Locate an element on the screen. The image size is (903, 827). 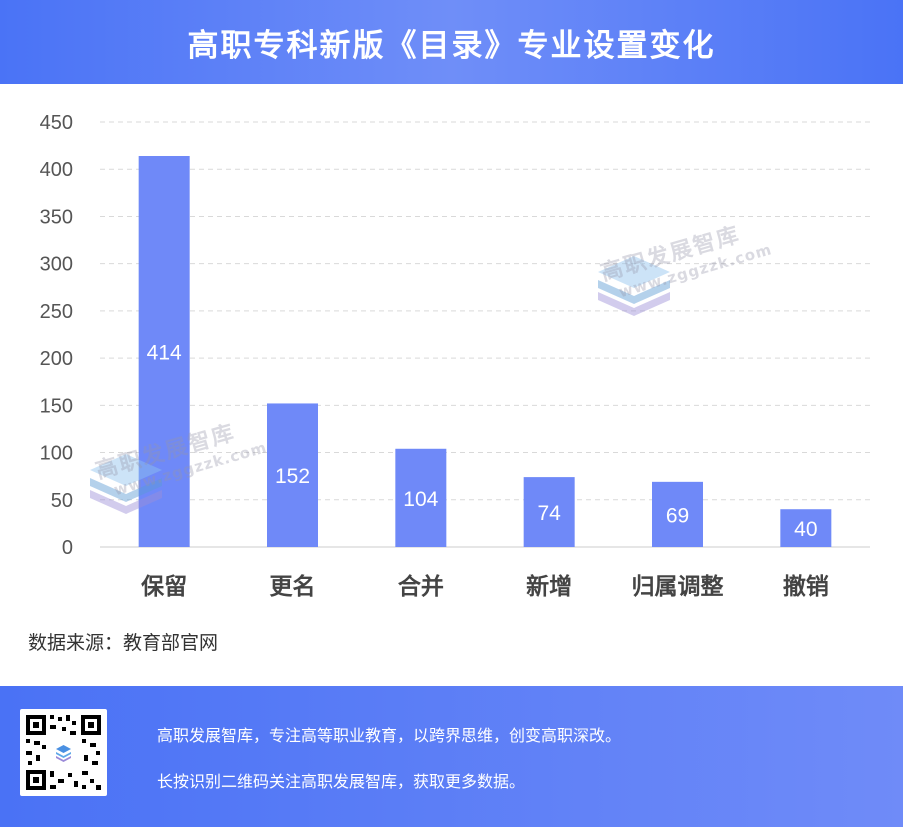
y-tick-label: 200 is located at coordinates (56, 359).